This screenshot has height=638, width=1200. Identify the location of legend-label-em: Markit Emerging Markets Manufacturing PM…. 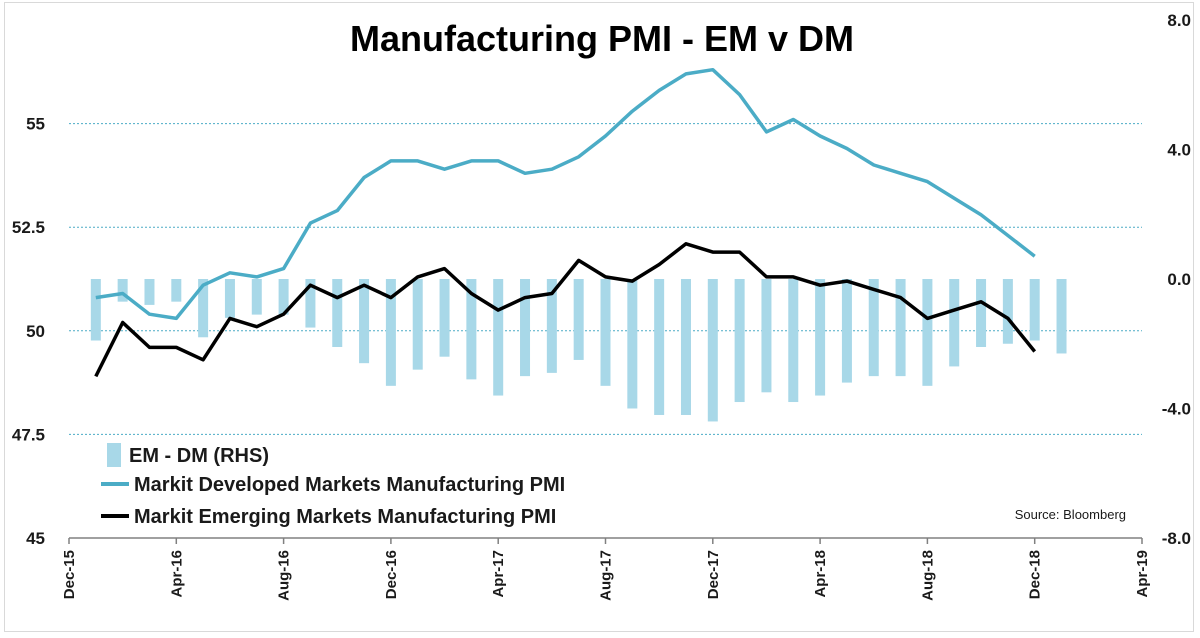
(345, 517).